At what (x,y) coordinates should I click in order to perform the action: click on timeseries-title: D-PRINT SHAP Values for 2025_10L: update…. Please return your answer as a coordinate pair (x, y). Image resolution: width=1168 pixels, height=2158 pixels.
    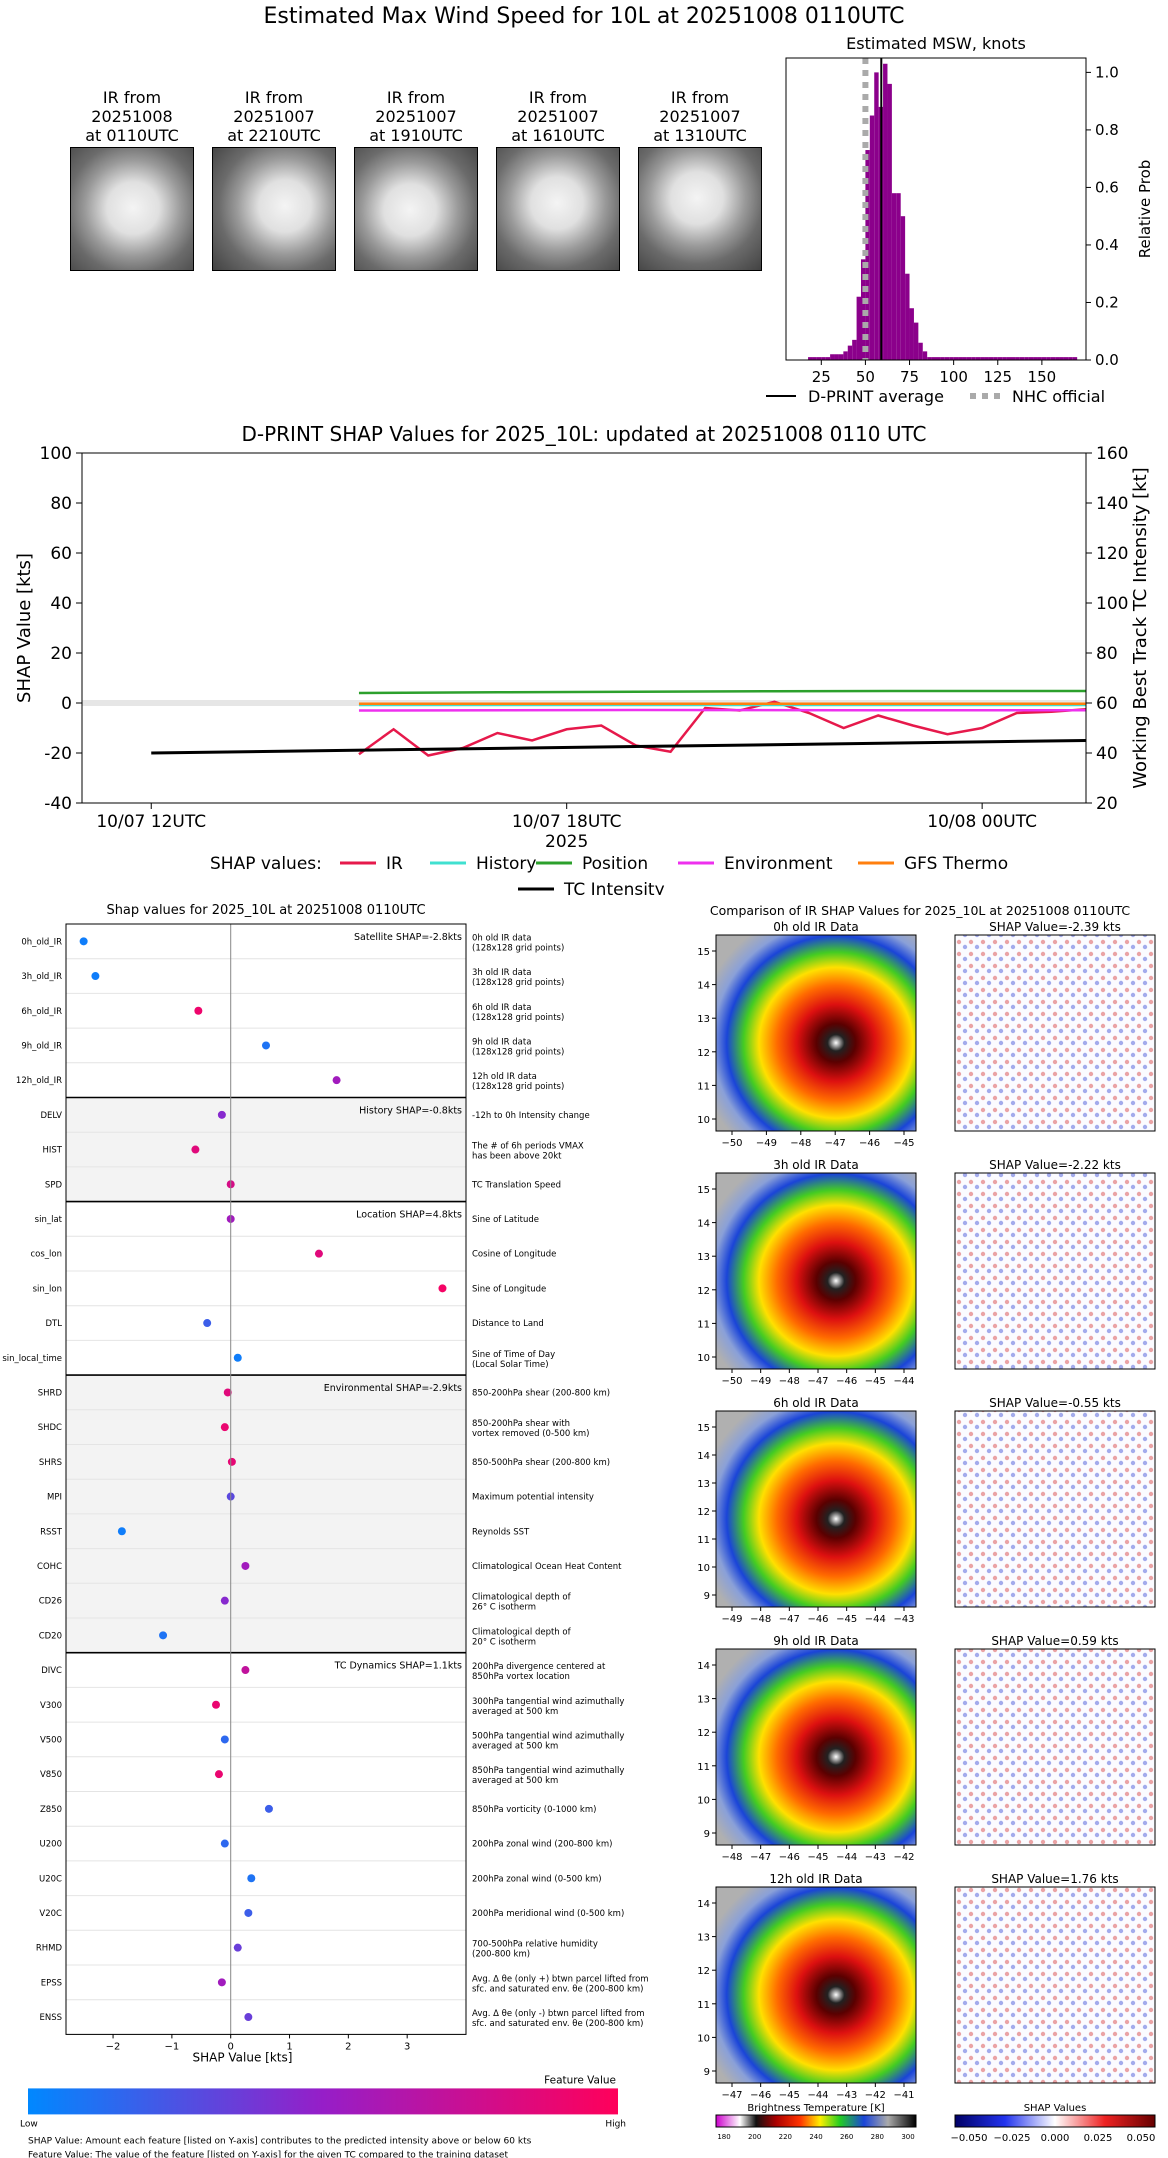
    Looking at the image, I should click on (583, 434).